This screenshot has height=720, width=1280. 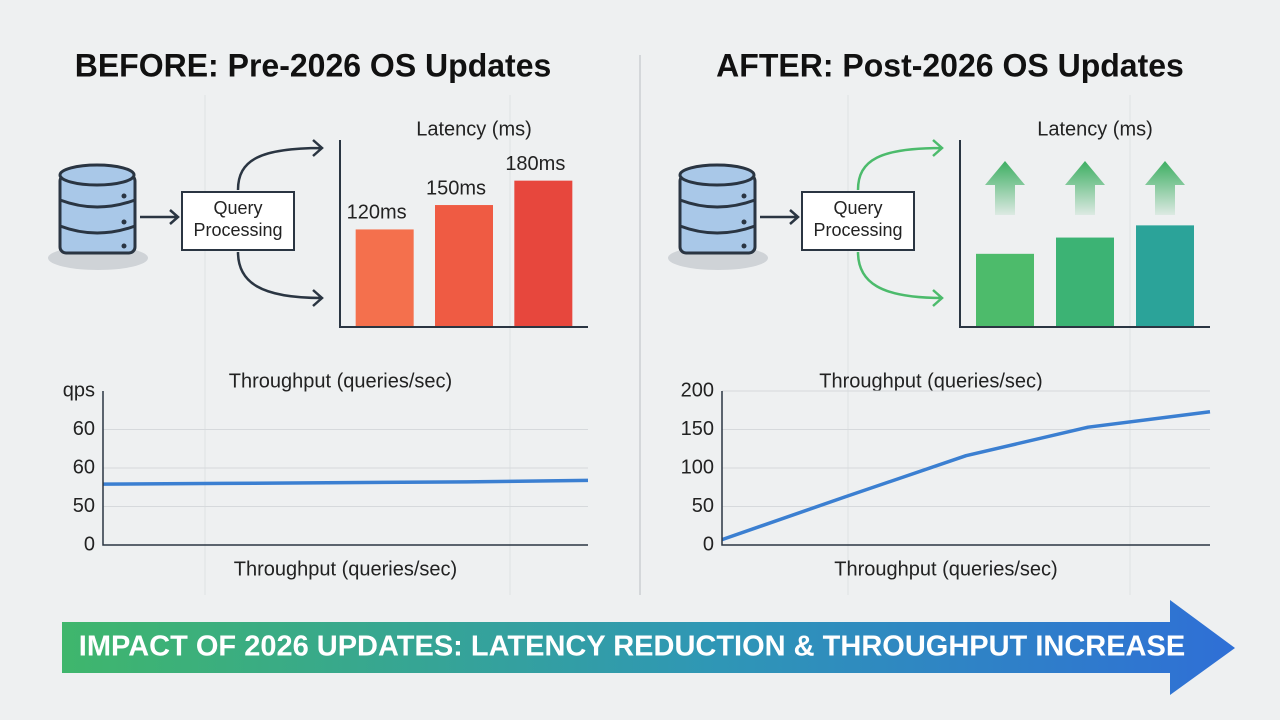 What do you see at coordinates (697, 429) in the screenshot?
I see `y-tick-label: 150` at bounding box center [697, 429].